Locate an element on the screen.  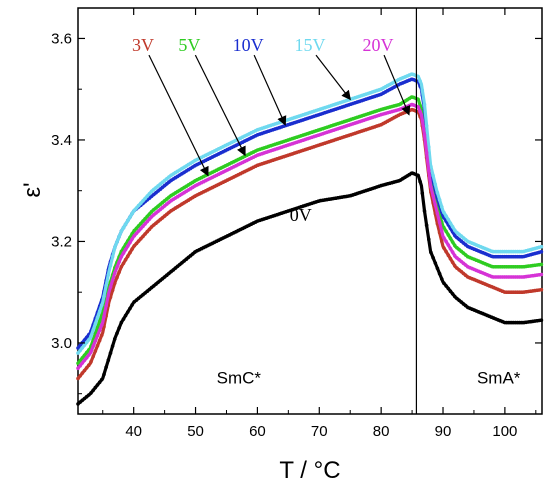
x-tick-label: 70 is located at coordinates (319, 431).